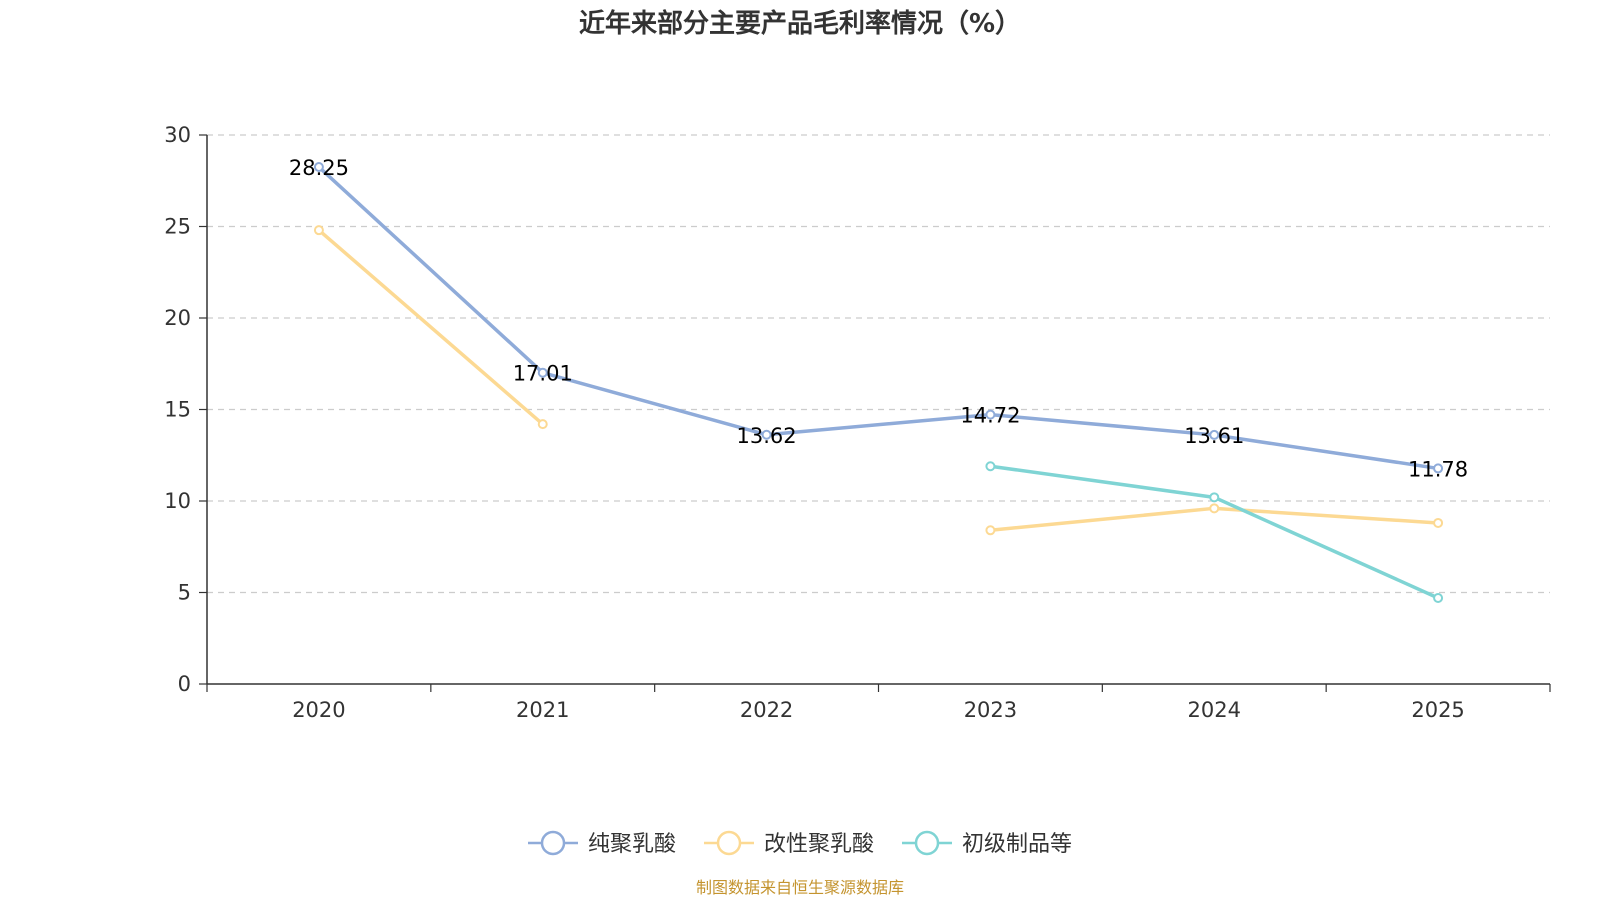  What do you see at coordinates (177, 318) in the screenshot?
I see `y-tick-label-20: 20` at bounding box center [177, 318].